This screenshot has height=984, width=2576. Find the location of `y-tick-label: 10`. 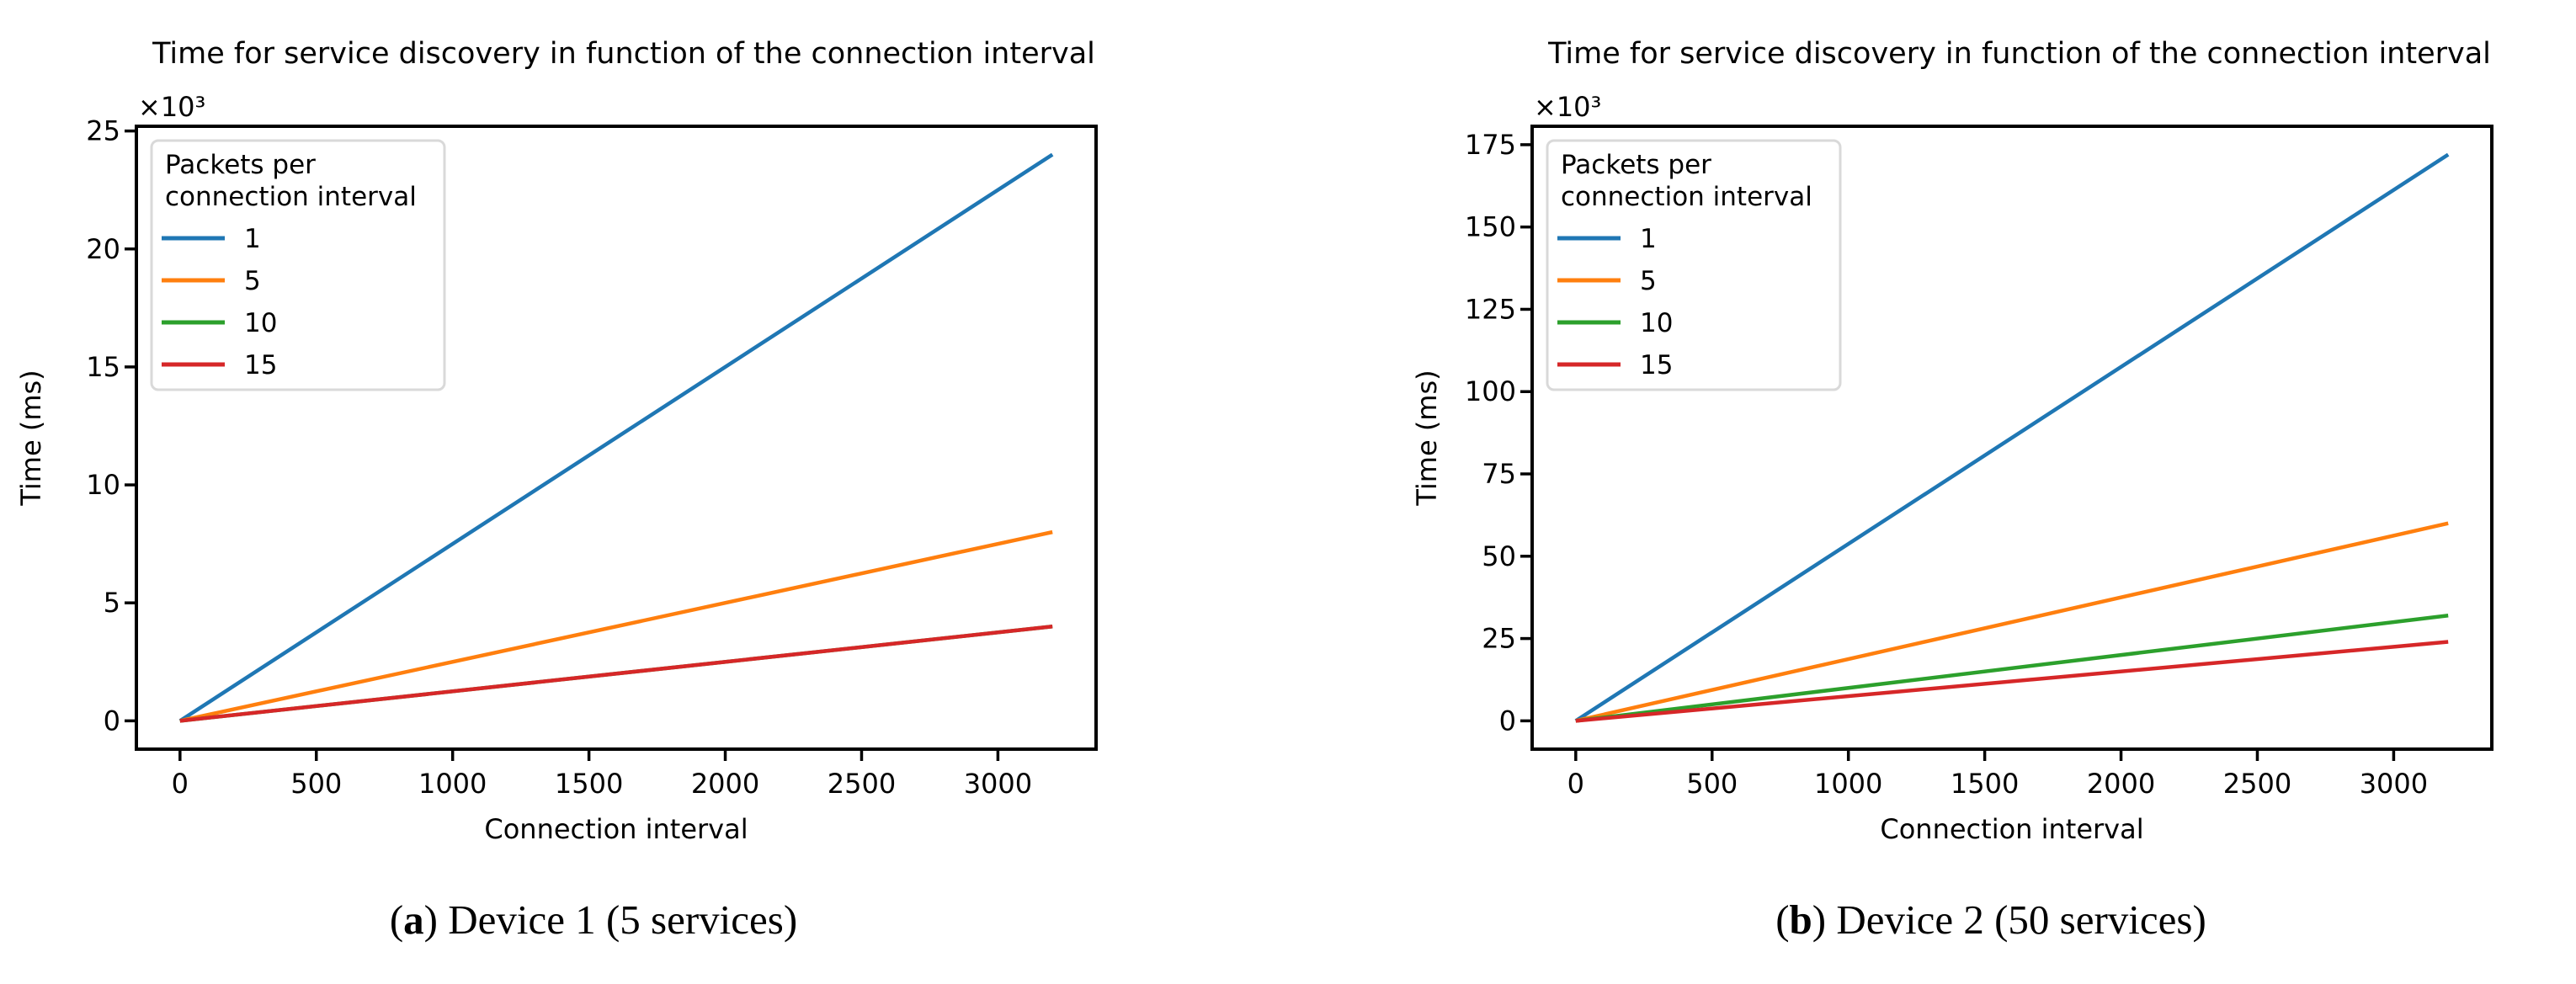

y-tick-label: 10 is located at coordinates (103, 485).